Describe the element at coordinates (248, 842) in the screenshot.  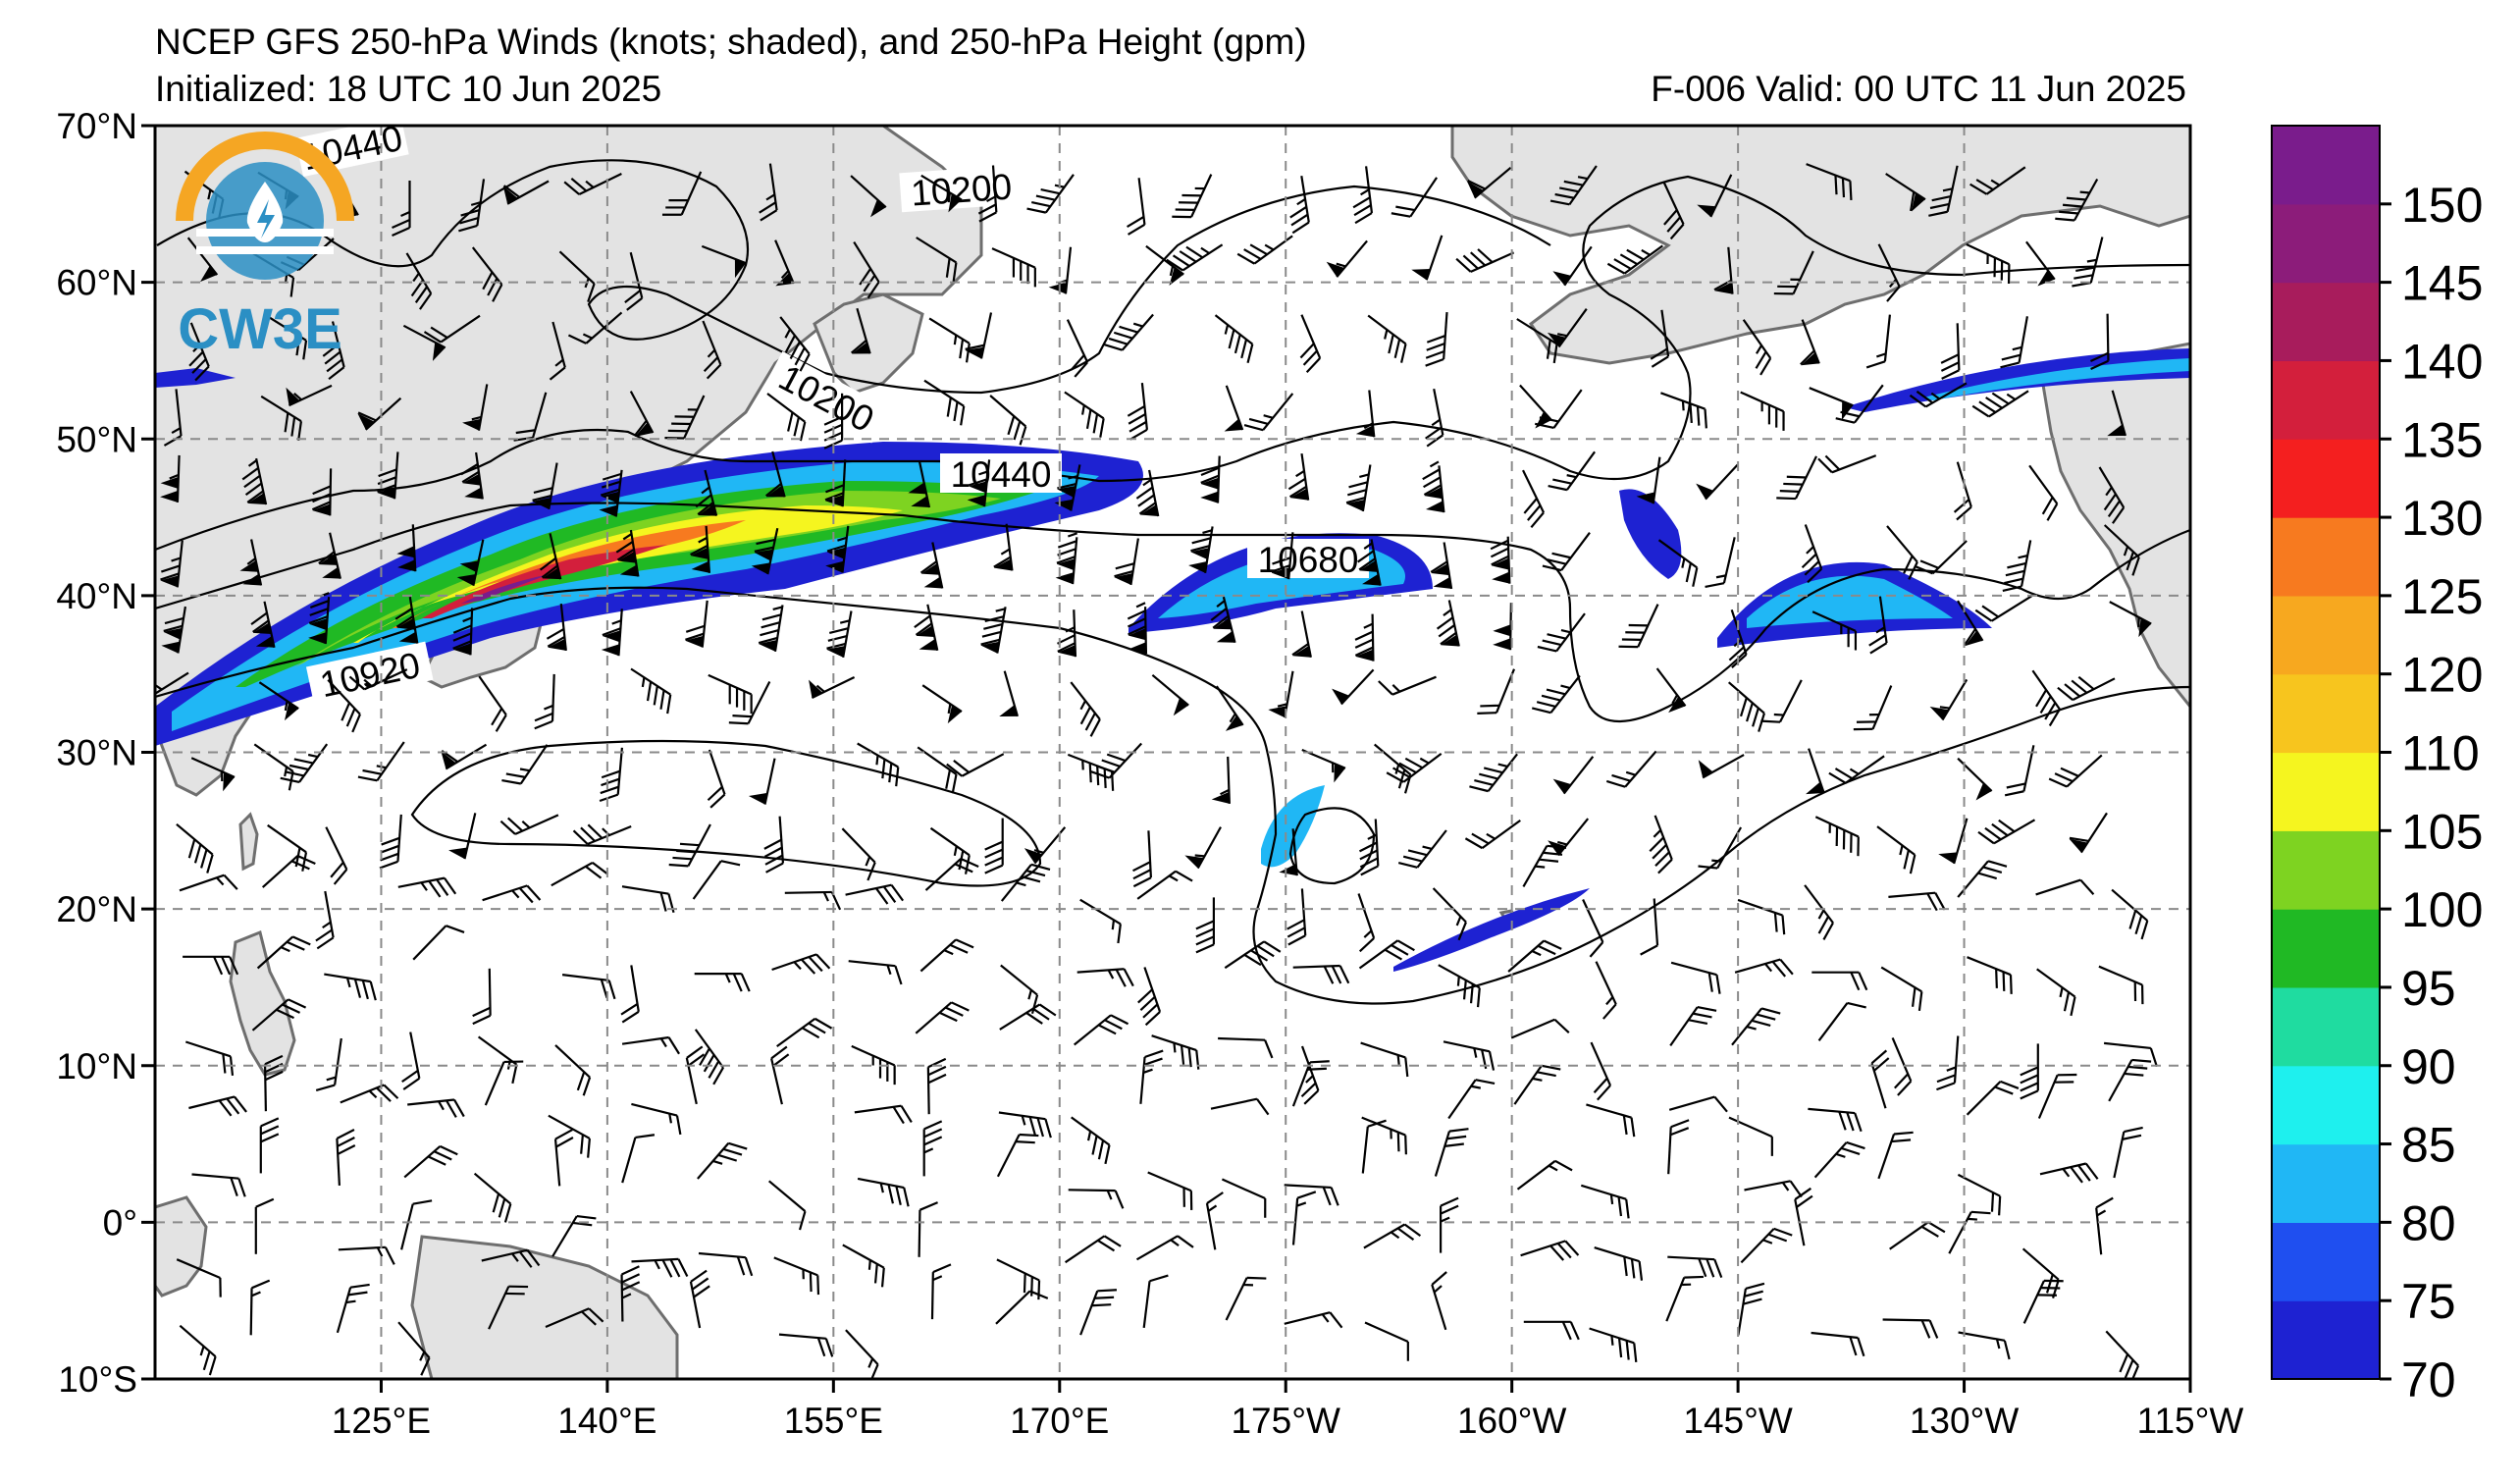
I see `land-taiwan` at that location.